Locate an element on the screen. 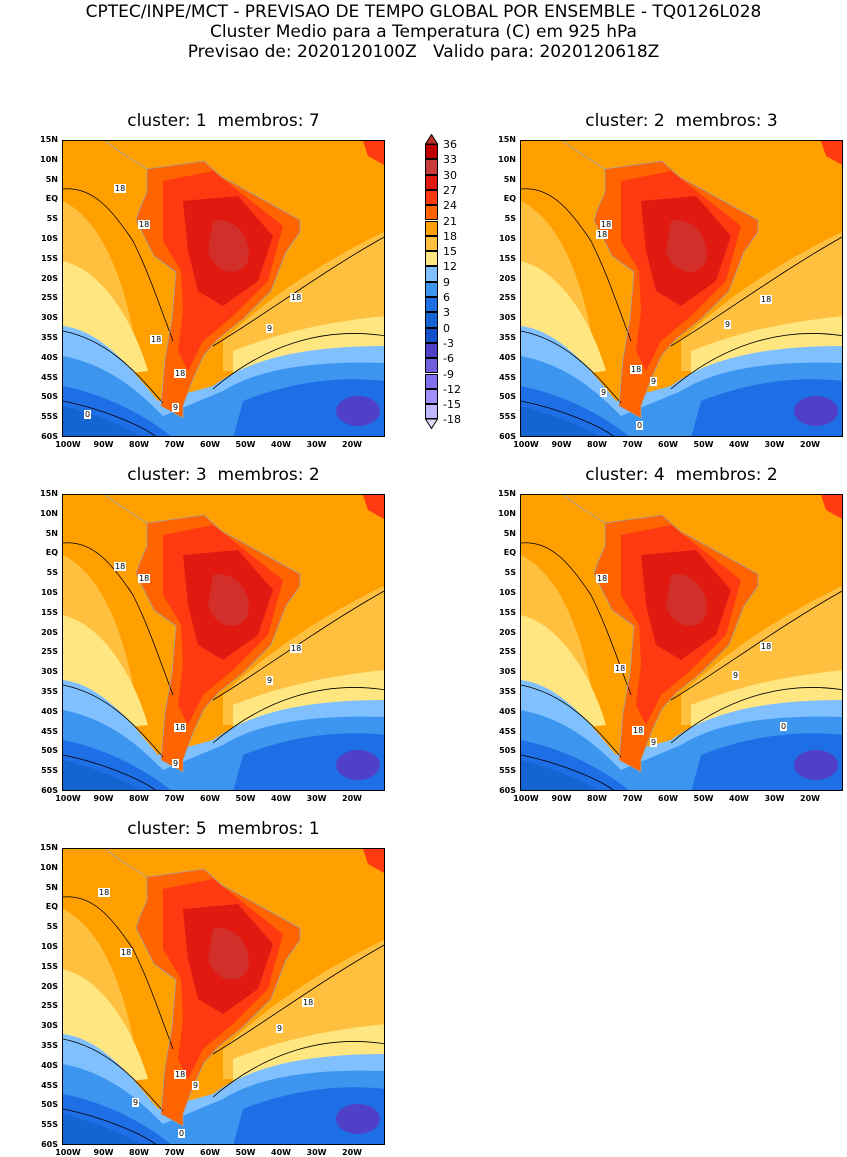 The width and height of the screenshot is (847, 1157). colorbar-label: 27 is located at coordinates (450, 190).